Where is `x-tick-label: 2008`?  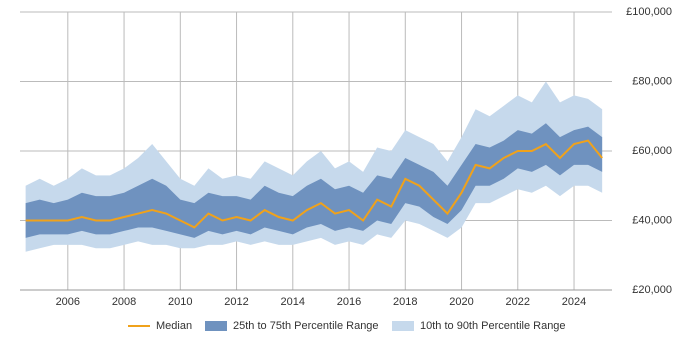
x-tick-label: 2008 is located at coordinates (124, 302).